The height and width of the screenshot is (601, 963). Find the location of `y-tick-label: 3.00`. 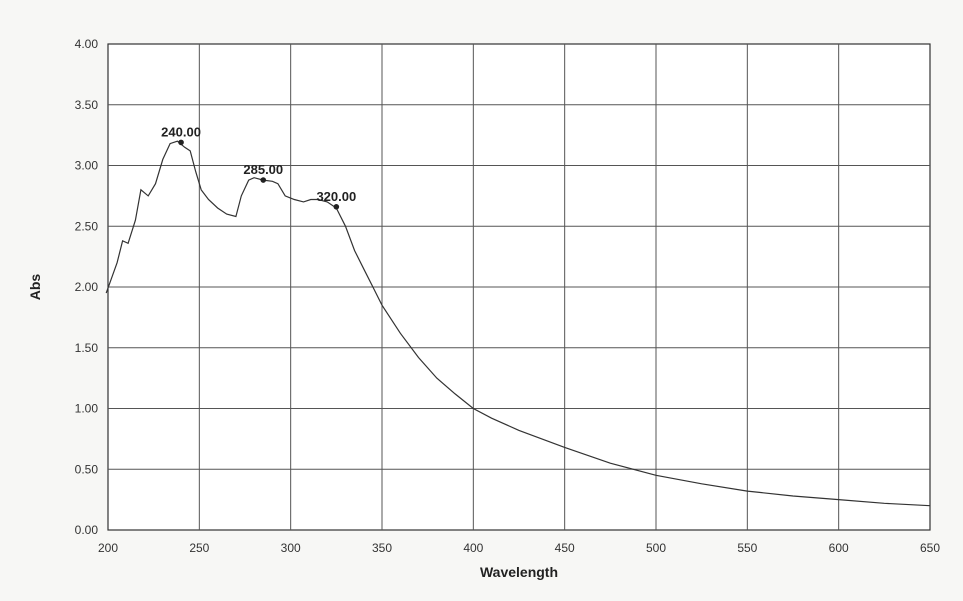

y-tick-label: 3.00 is located at coordinates (87, 166).